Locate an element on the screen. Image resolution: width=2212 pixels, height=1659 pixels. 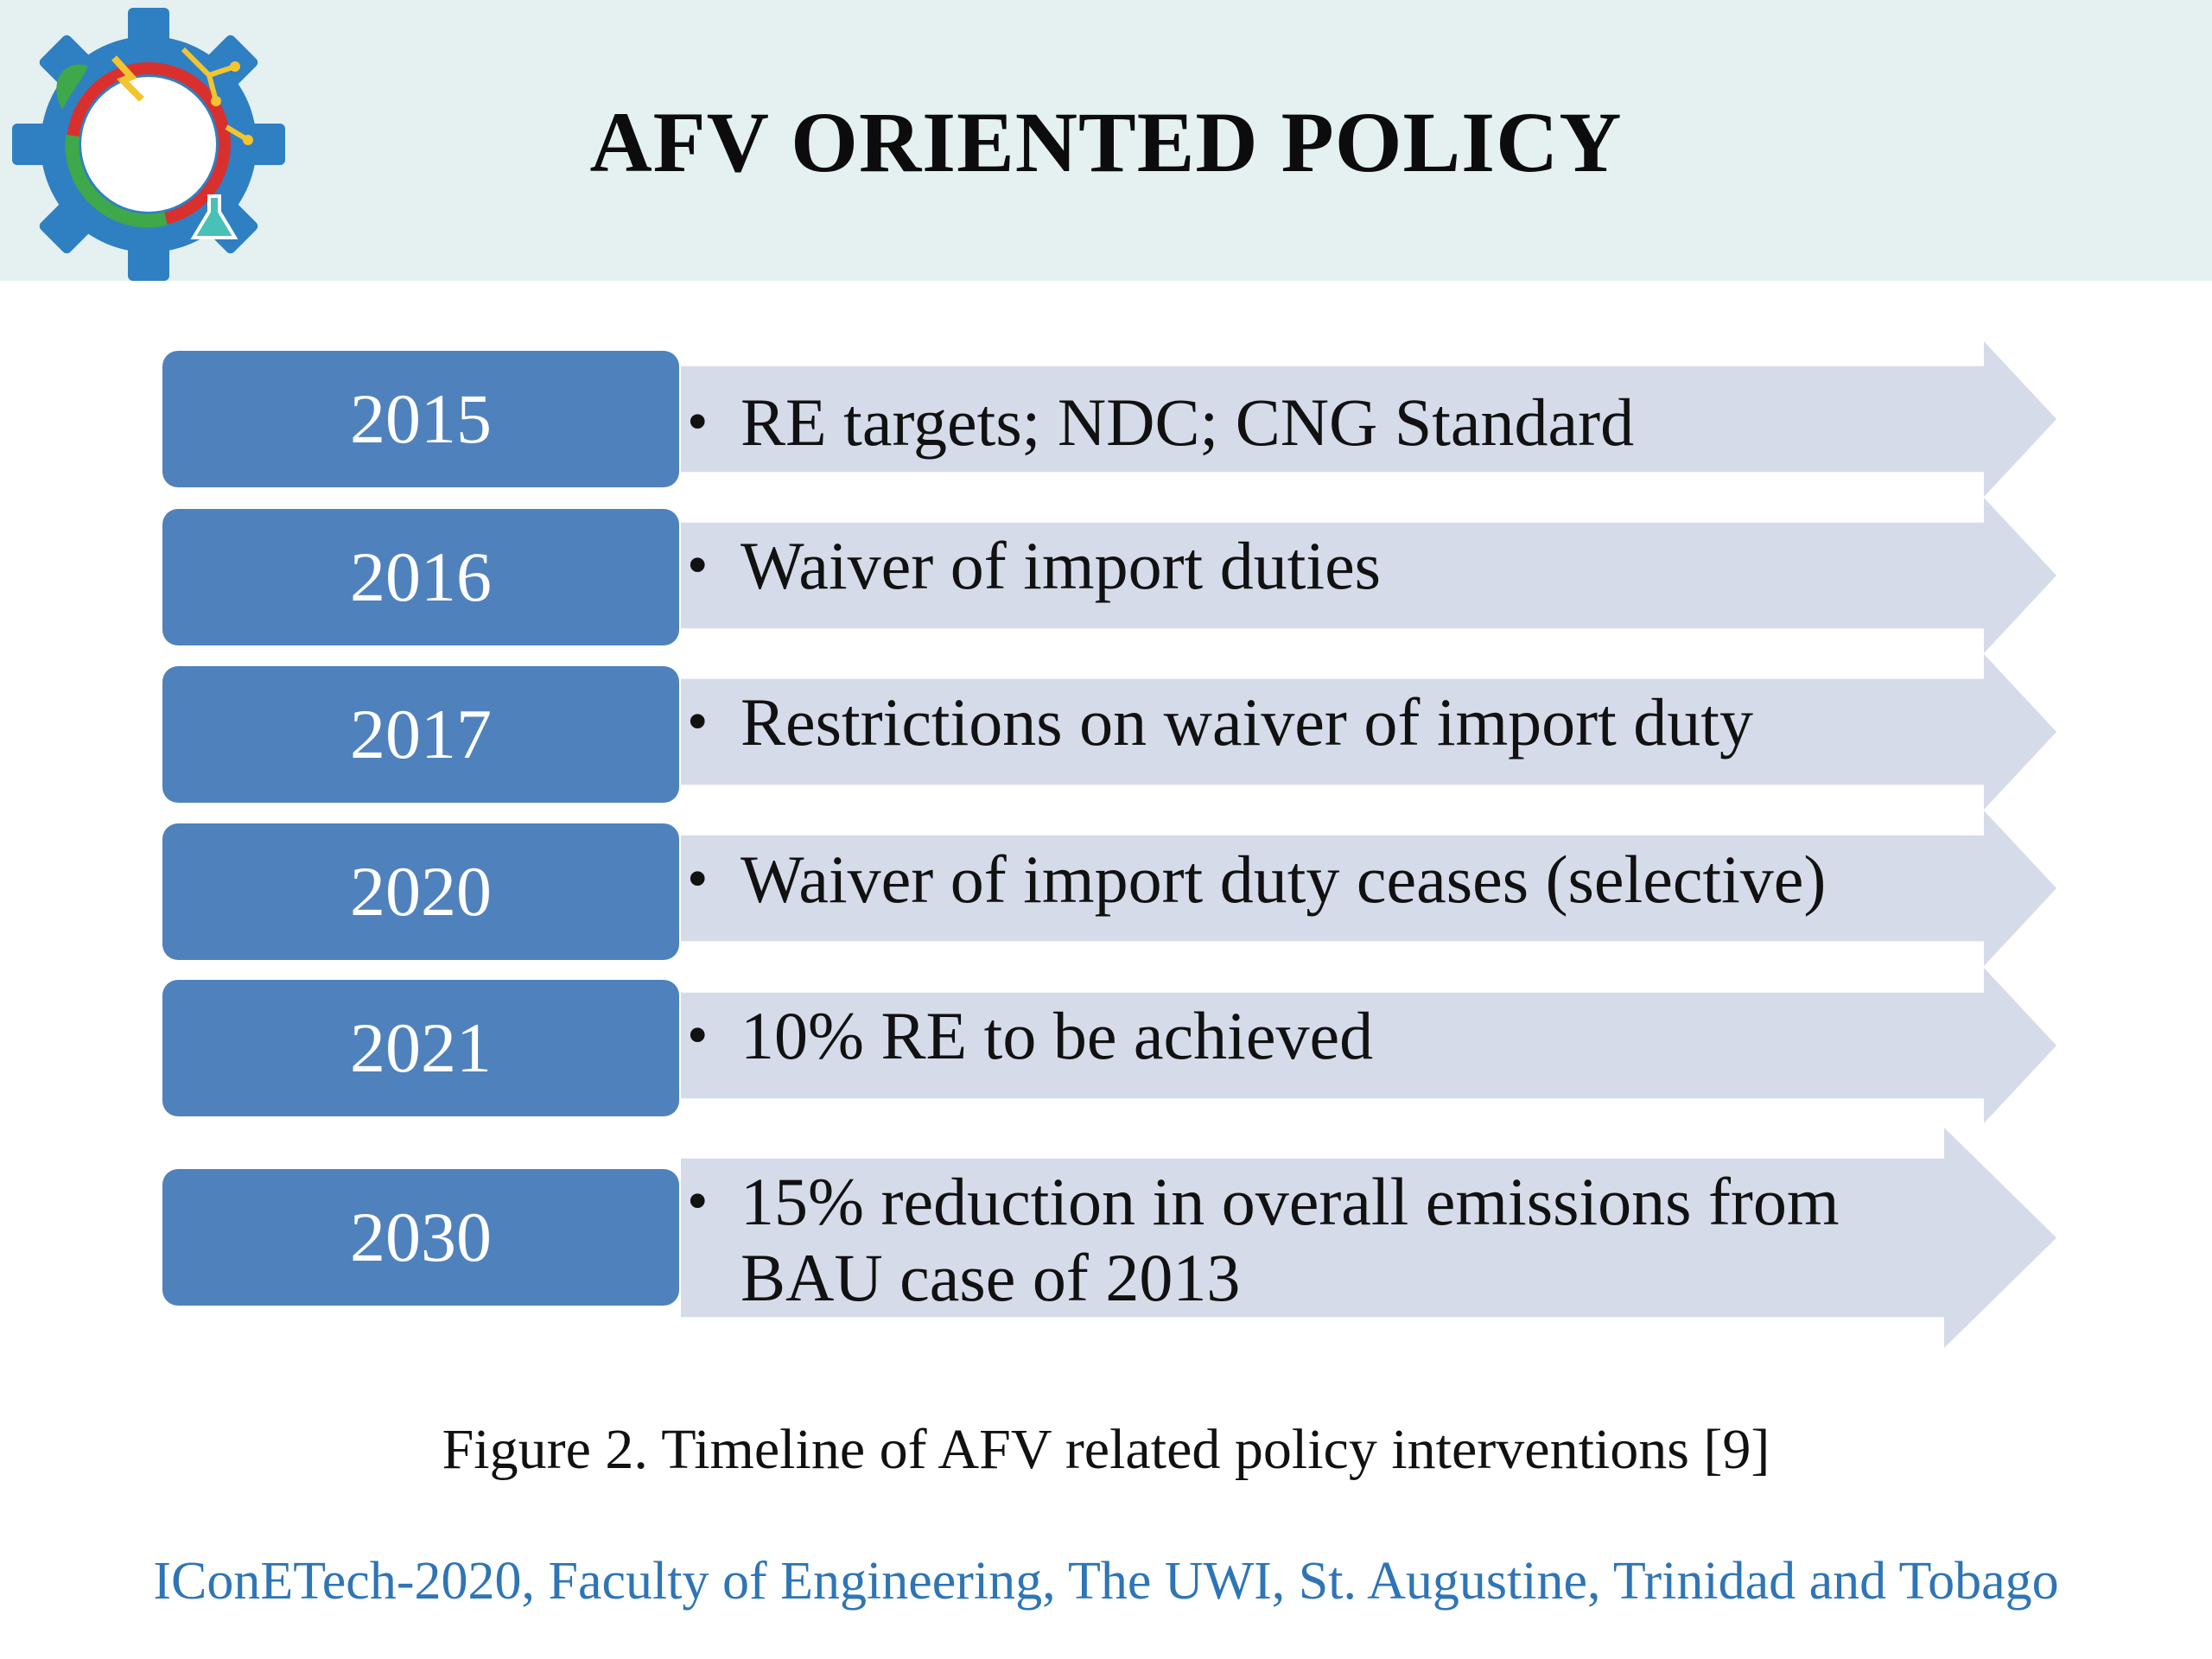
timeline-item-text-line: 15% reduction in overall emissions from is located at coordinates (1290, 1201).